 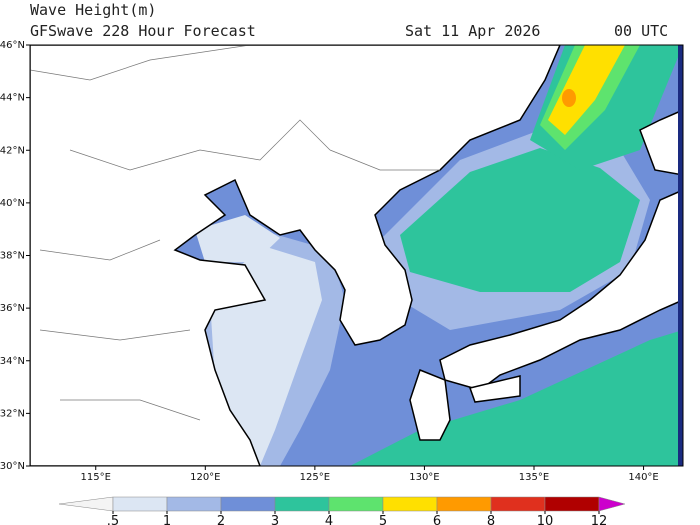 I want to click on lat-label: 38°N, so click(x=12, y=256).